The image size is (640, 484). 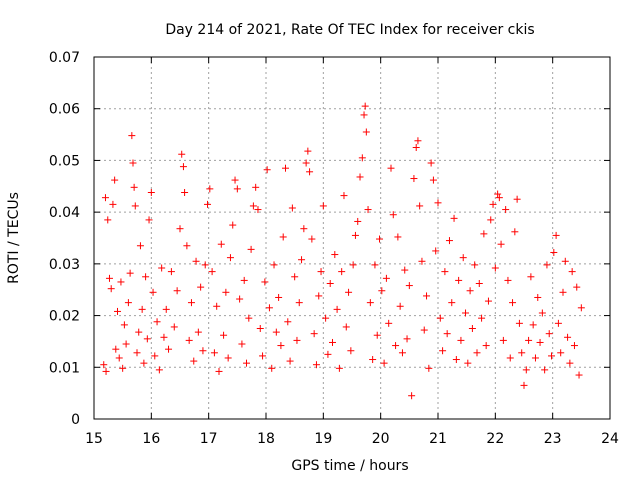 I want to click on y-tick-label: 0.04, so click(x=64, y=213).